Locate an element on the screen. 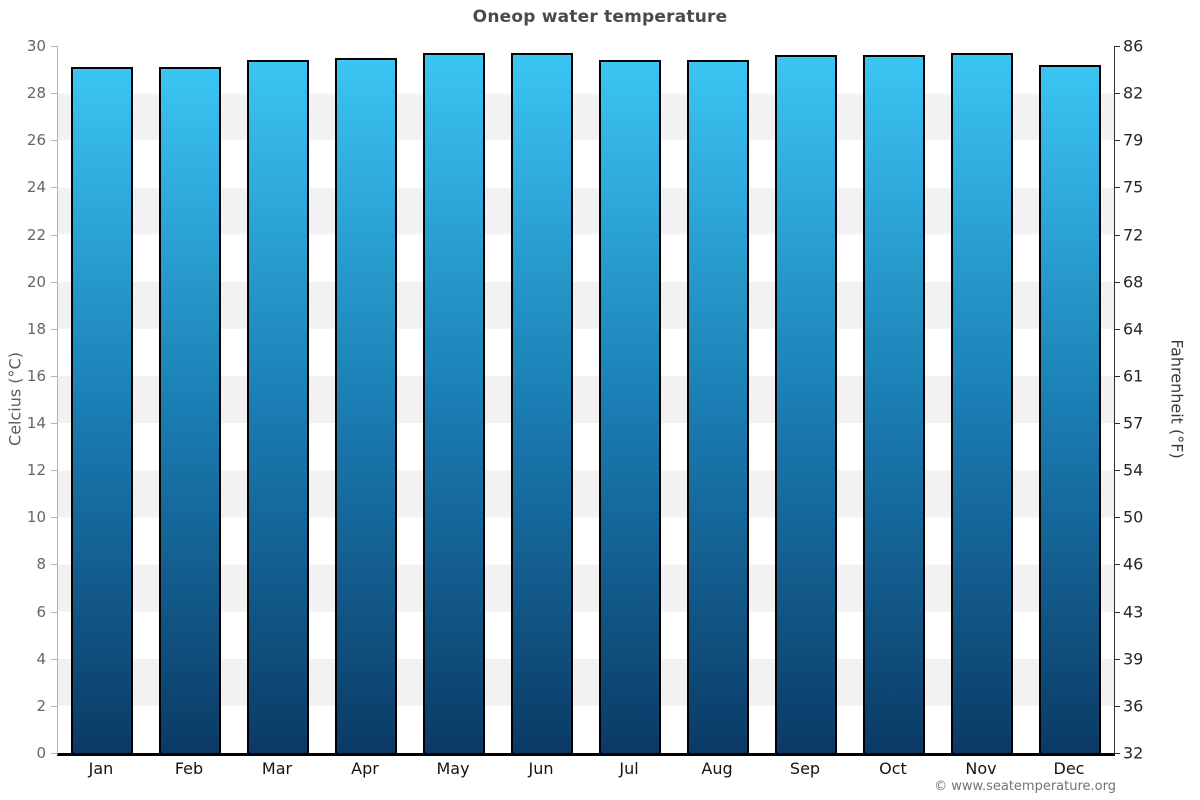 Image resolution: width=1200 pixels, height=800 pixels. y-tick-fahrenheit-39: 39 is located at coordinates (1133, 659).